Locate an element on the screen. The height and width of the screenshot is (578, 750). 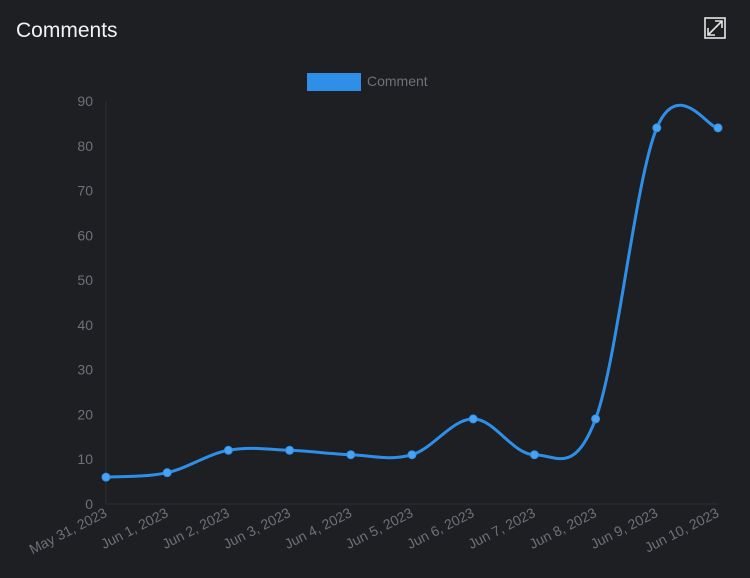
y-tick-label: 30 is located at coordinates (85, 370).